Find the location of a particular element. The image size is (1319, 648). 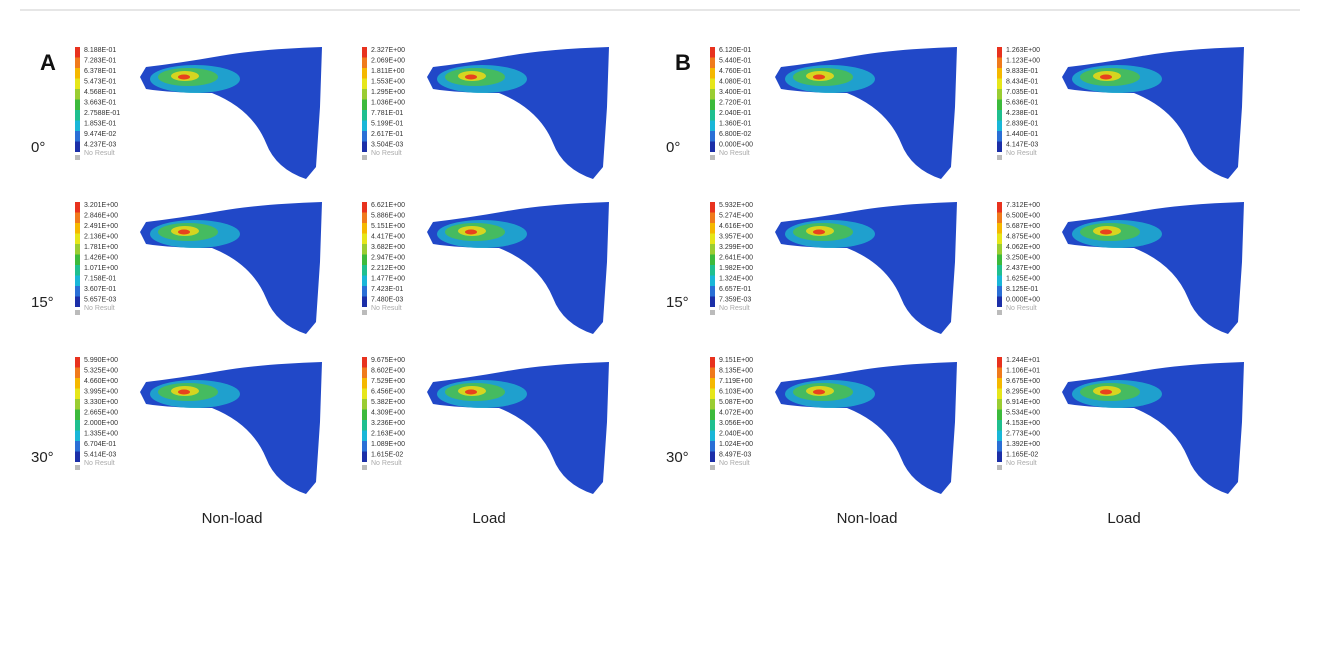

legend-value: 3.299E+00 is located at coordinates (736, 247).